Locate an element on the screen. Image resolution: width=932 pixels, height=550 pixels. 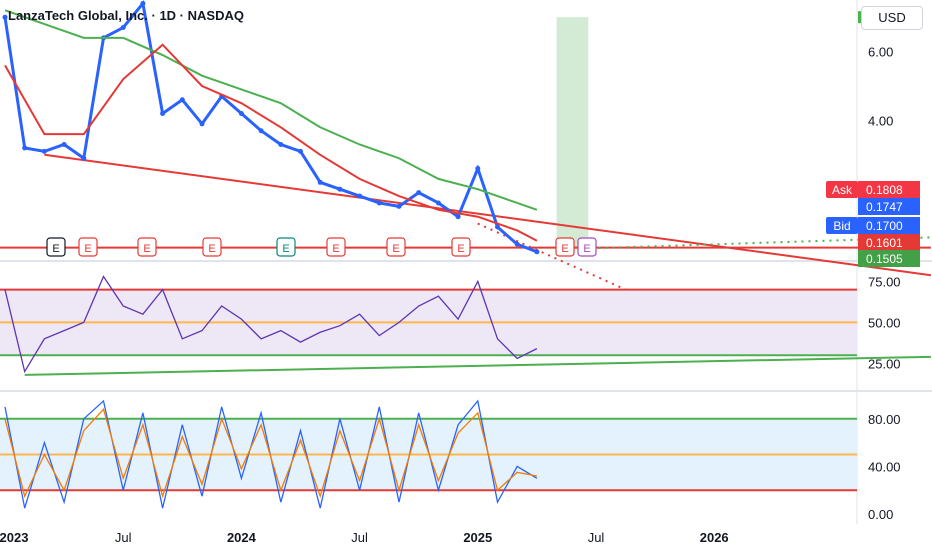
stoch-tick-label: 0.00 is located at coordinates (880, 514).